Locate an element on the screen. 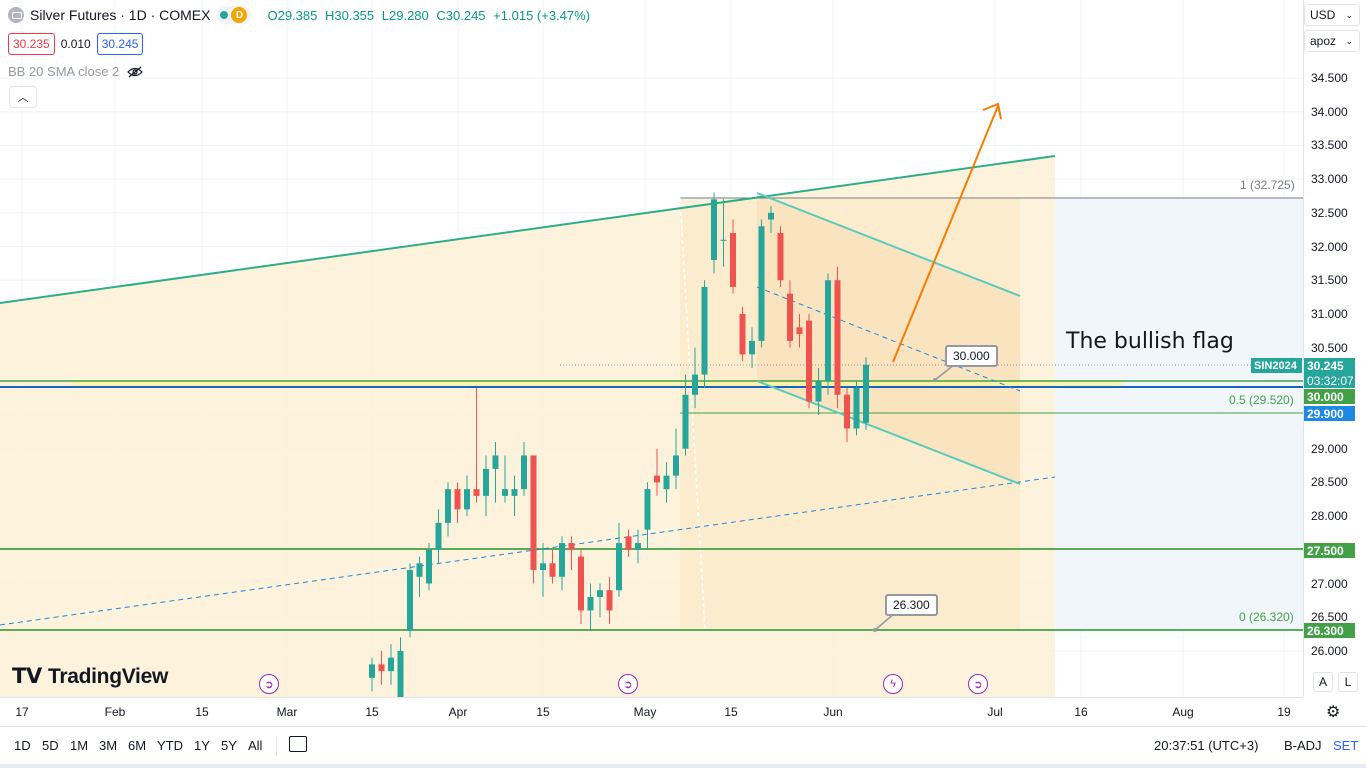 The height and width of the screenshot is (768, 1366). currency-select: USD ⌄ is located at coordinates (1332, 15).